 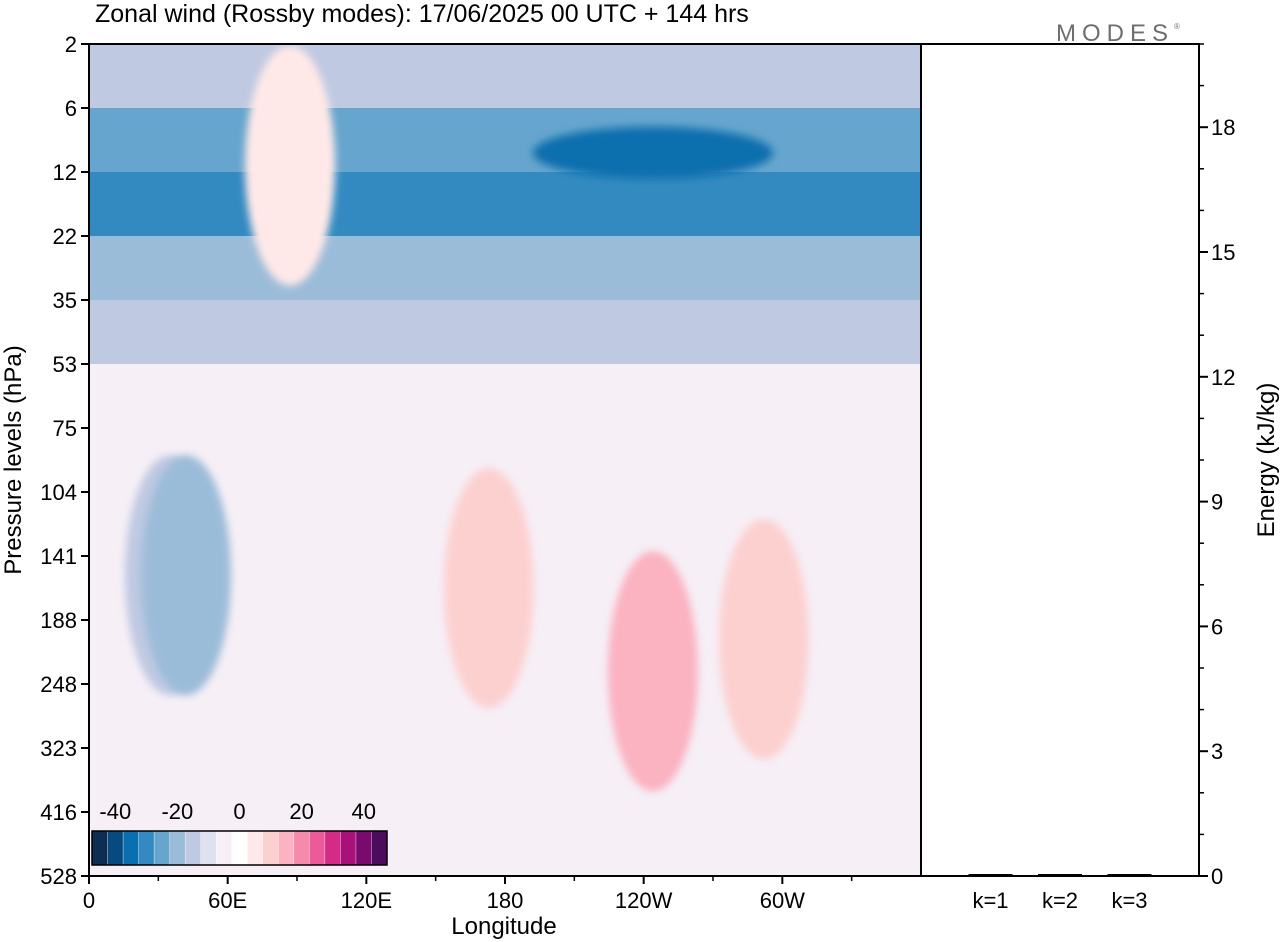 I want to click on energy-tick-label: 18, so click(x=1223, y=127).